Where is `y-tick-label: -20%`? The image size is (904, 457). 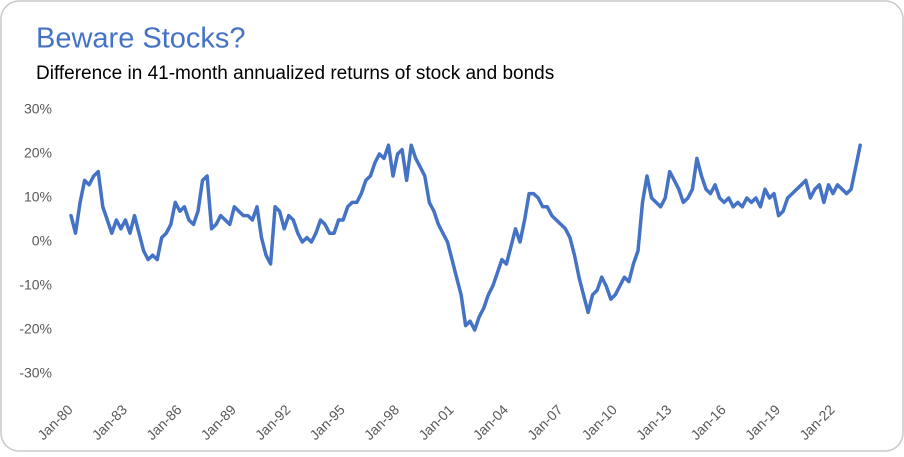
y-tick-label: -20% is located at coordinates (35, 329).